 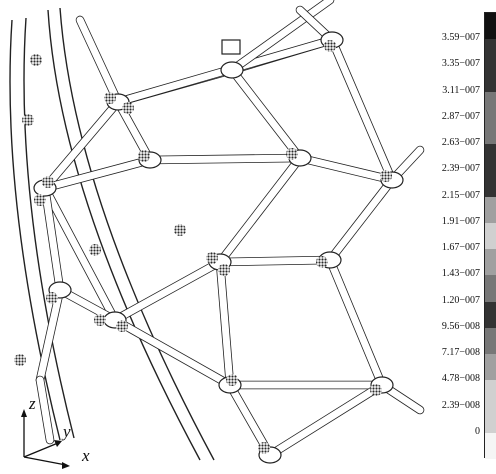 What do you see at coordinates (460, 300) in the screenshot?
I see `color-scale-tick-label: 1.20−007` at bounding box center [460, 300].